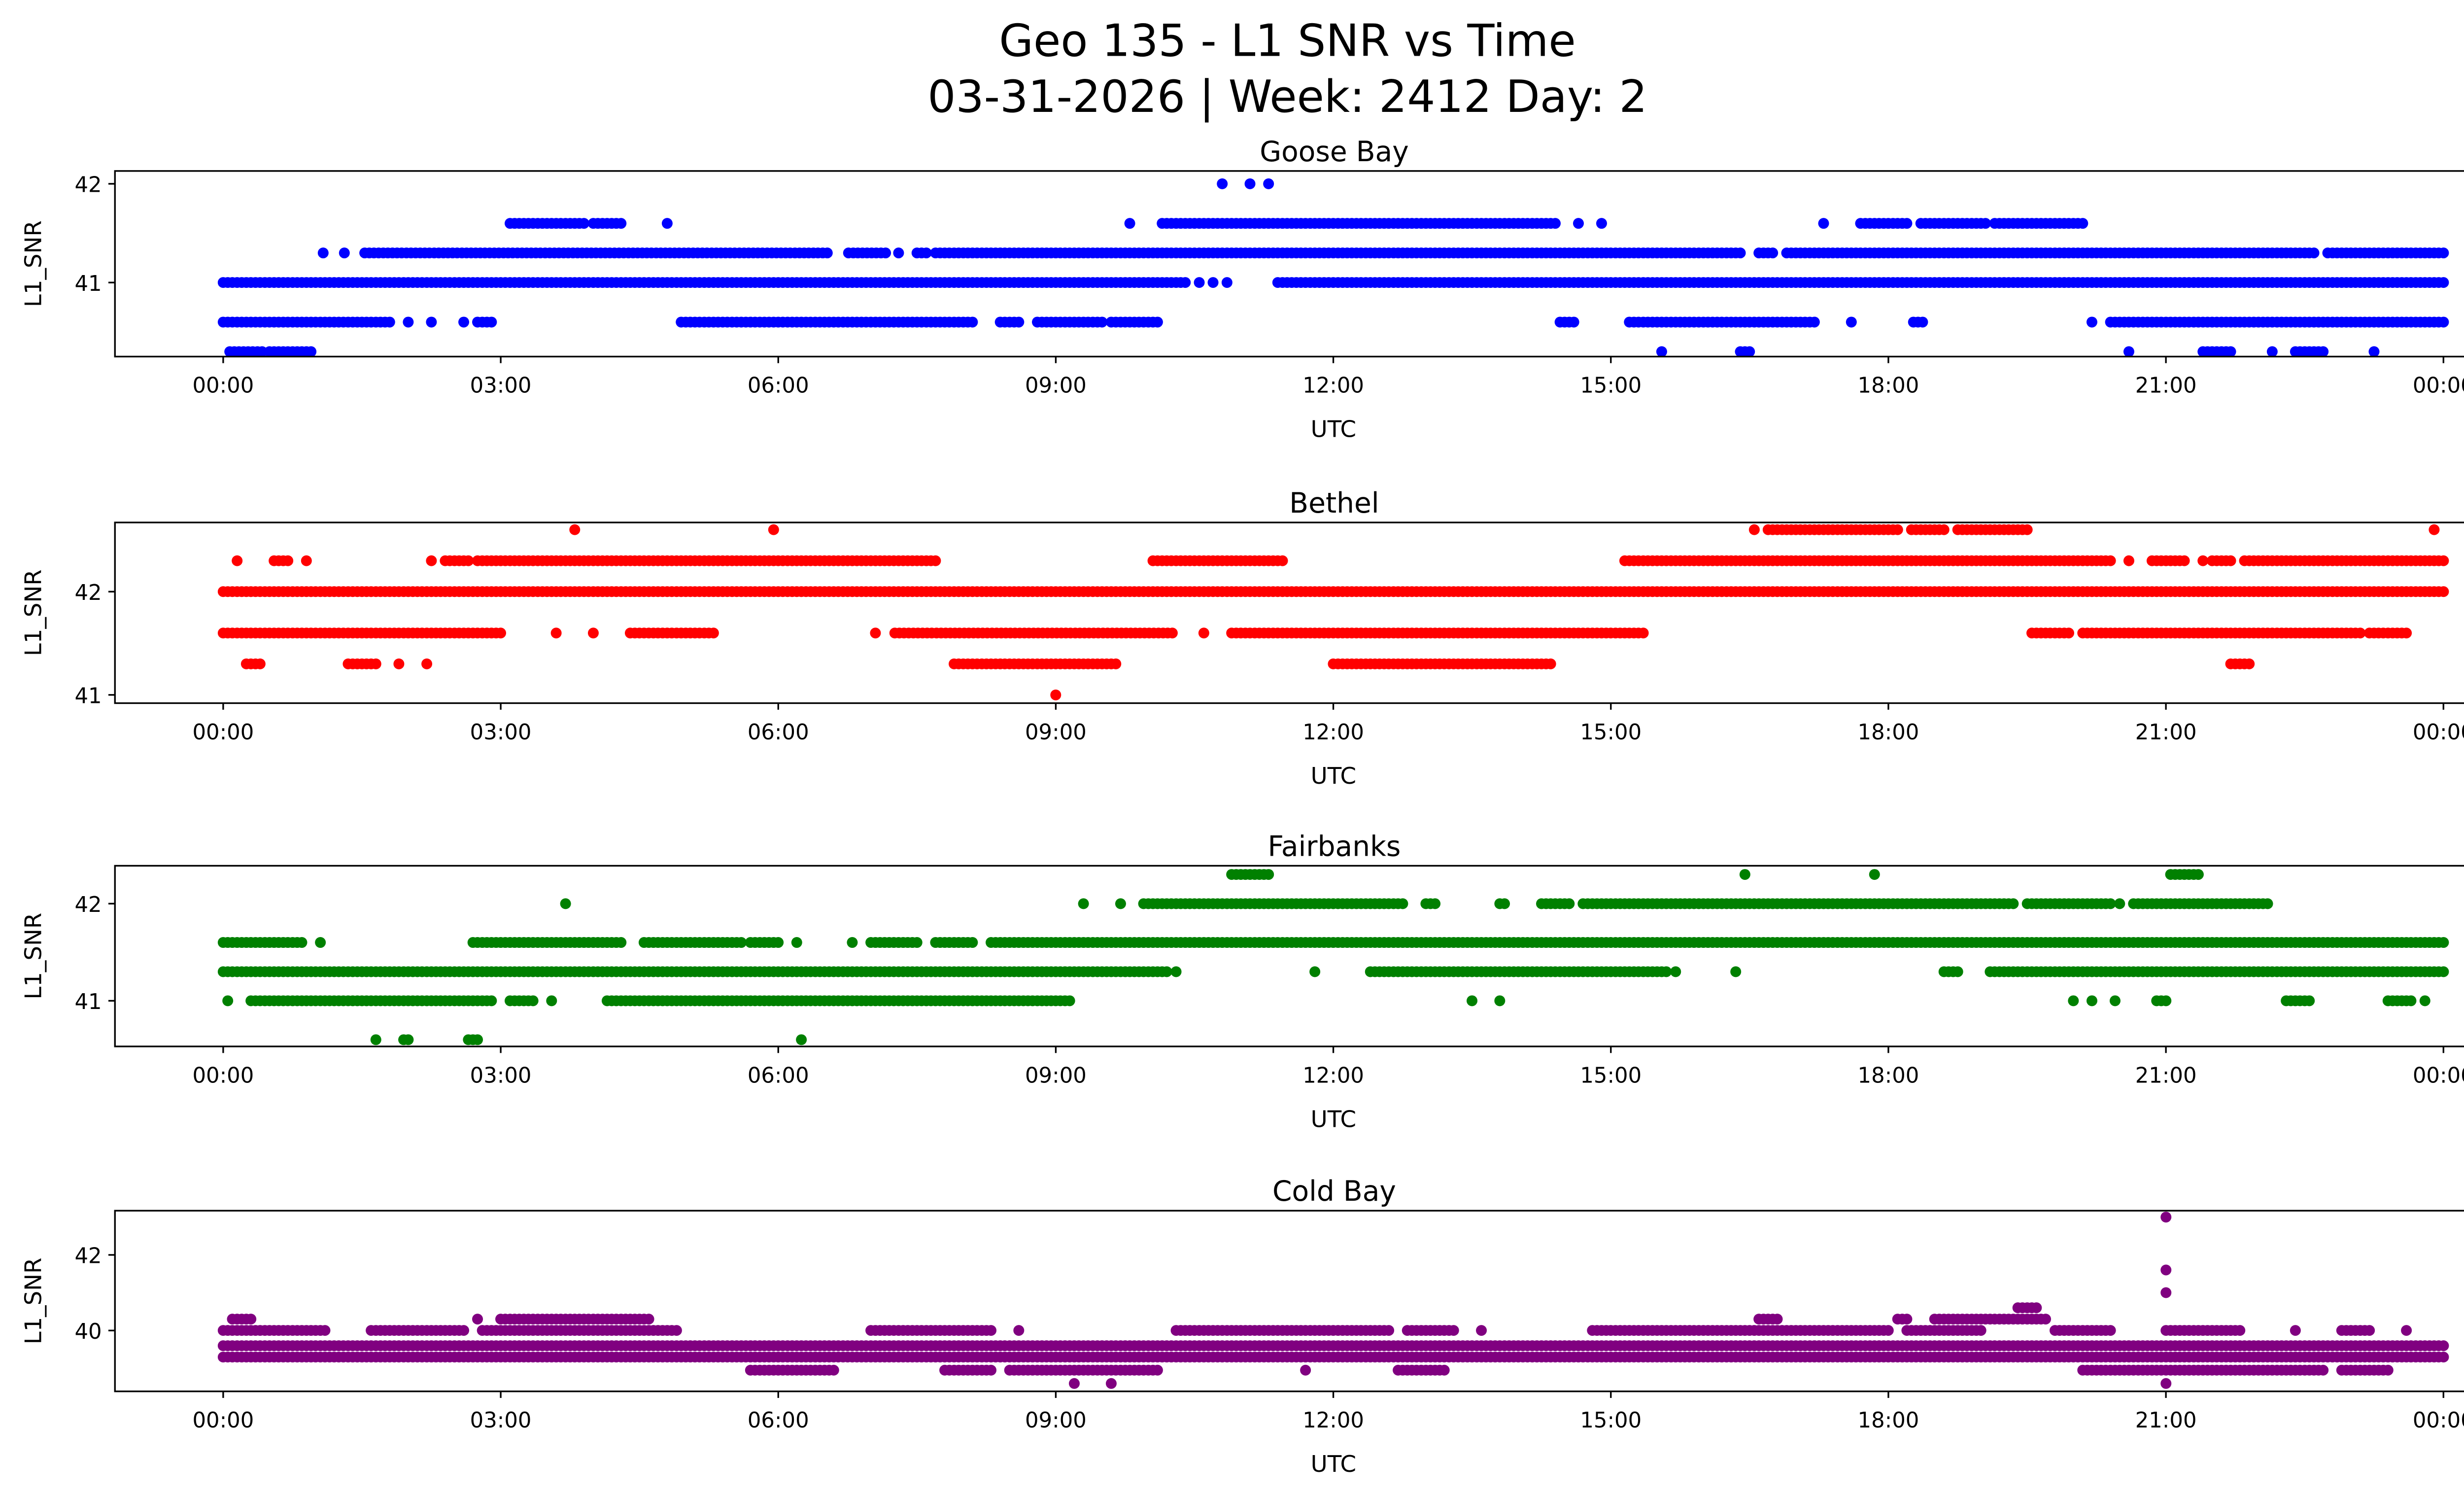 This screenshot has width=2464, height=1495. I want to click on x-tick-label: 18:00, so click(1888, 1075).